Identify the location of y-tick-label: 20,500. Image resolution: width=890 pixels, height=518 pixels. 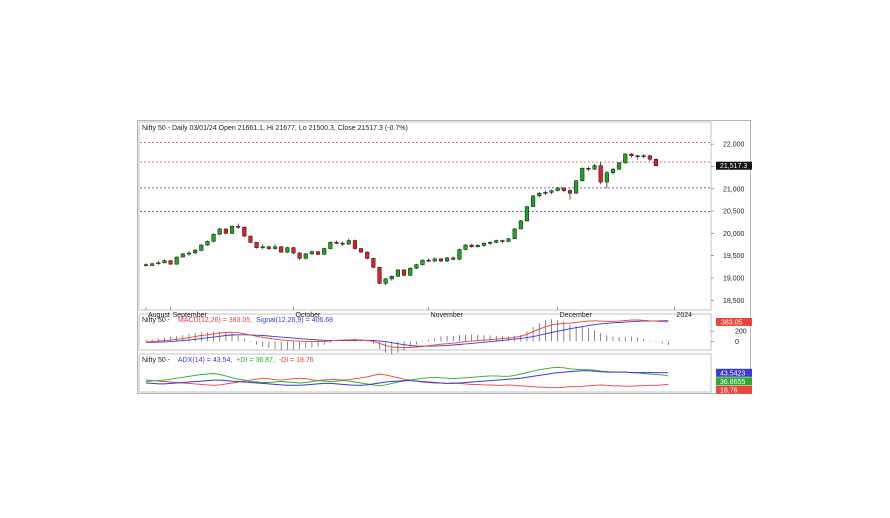
(734, 212).